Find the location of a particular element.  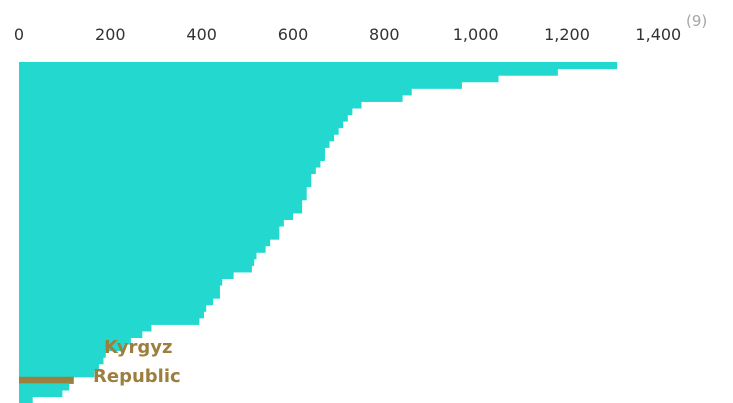

x-tick-label: 1,400 is located at coordinates (658, 34).